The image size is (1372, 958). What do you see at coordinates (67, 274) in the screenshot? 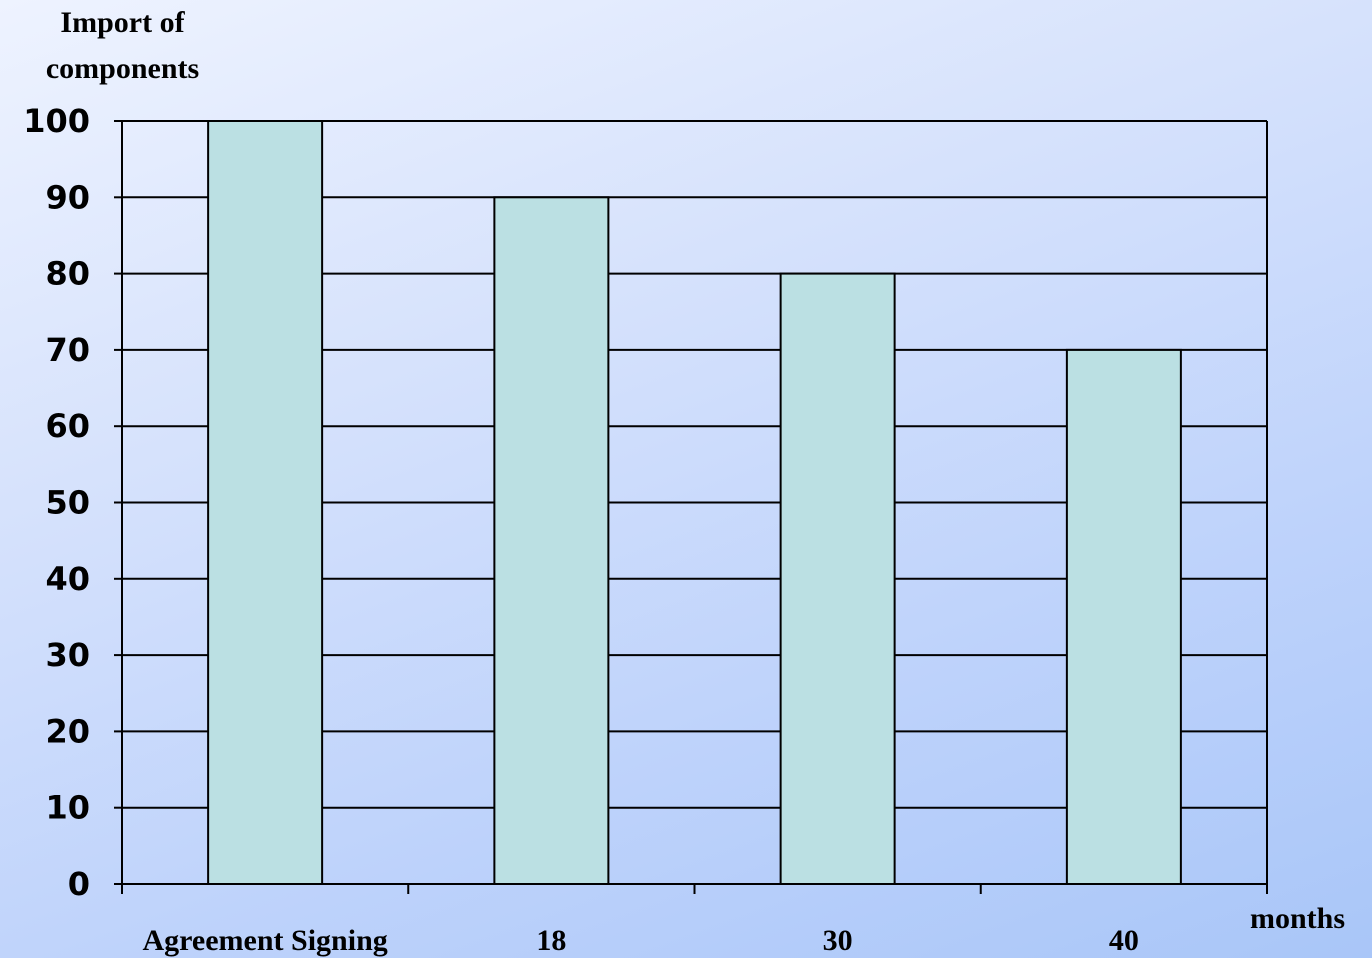
I see `y-tick-label: 80` at bounding box center [67, 274].